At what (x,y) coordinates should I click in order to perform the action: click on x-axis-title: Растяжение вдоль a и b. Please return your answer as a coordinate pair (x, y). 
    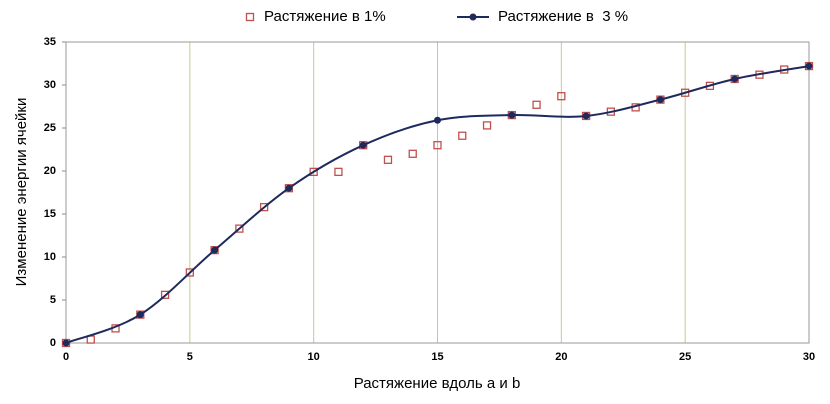
    Looking at the image, I should click on (437, 383).